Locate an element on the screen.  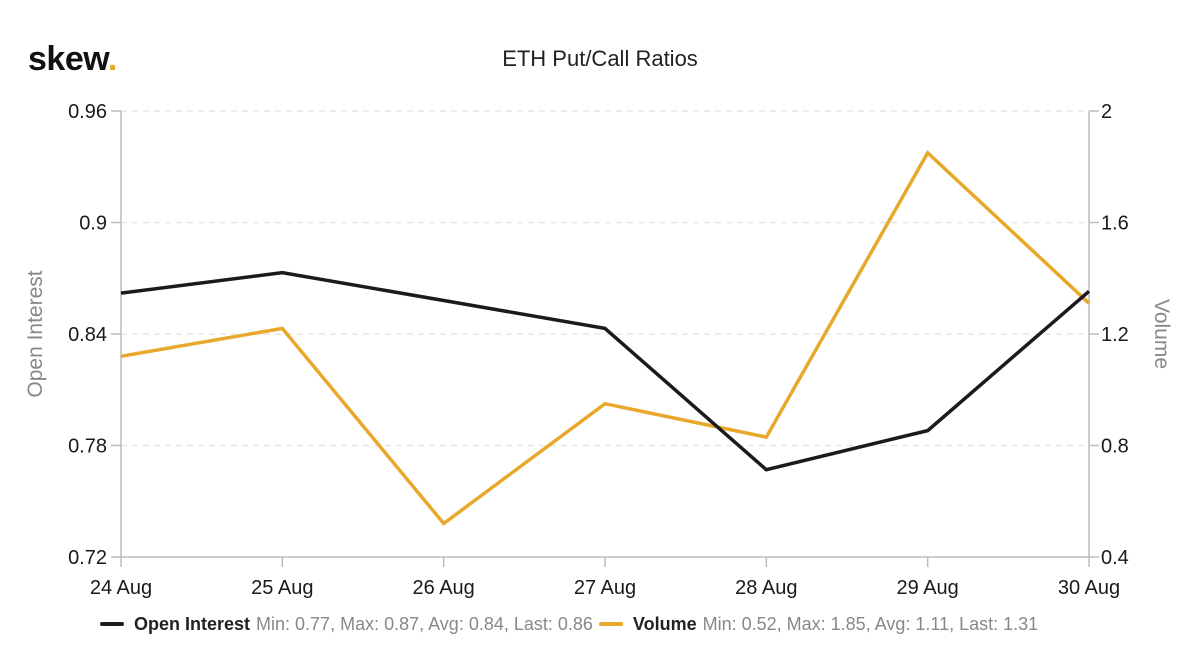
y-left-axis-title: Open Interest is located at coordinates (35, 333).